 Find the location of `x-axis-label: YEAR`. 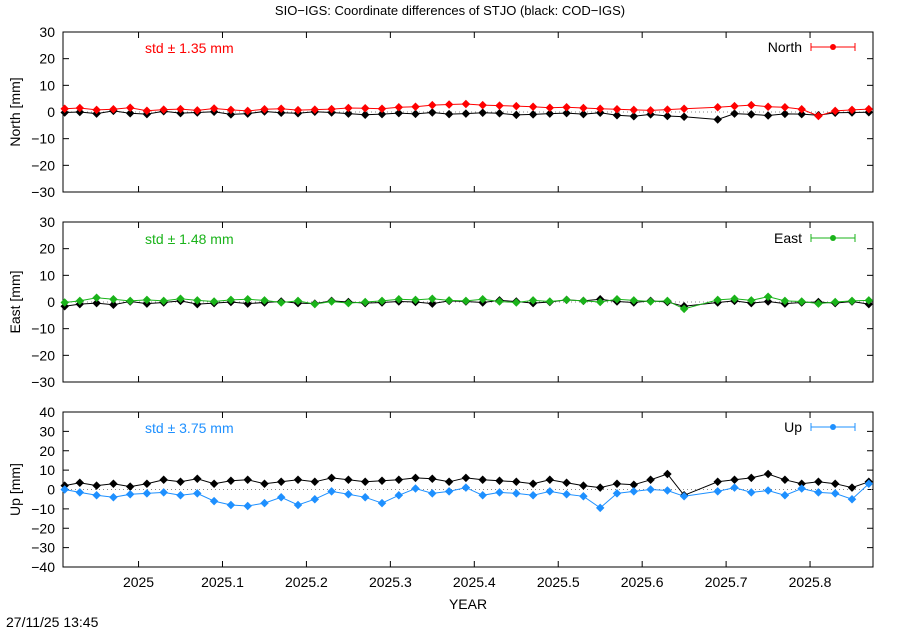

x-axis-label: YEAR is located at coordinates (468, 604).